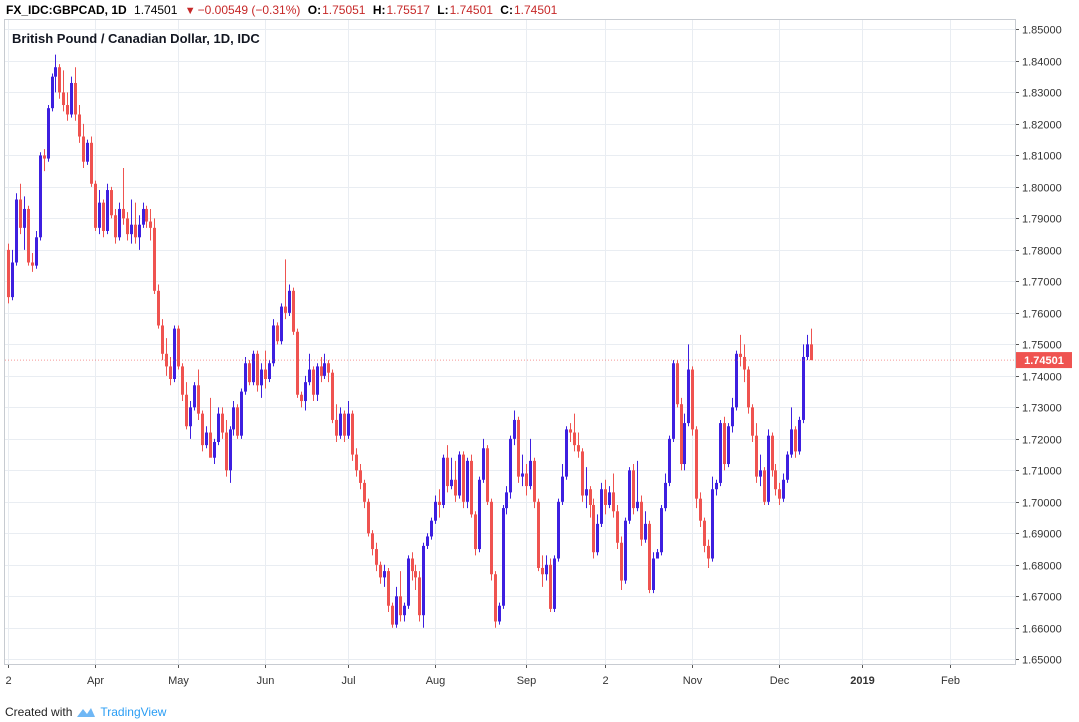 Image resolution: width=1079 pixels, height=722 pixels. Describe the element at coordinates (1042, 630) in the screenshot. I see `y-tick-label: 1.66000` at that location.